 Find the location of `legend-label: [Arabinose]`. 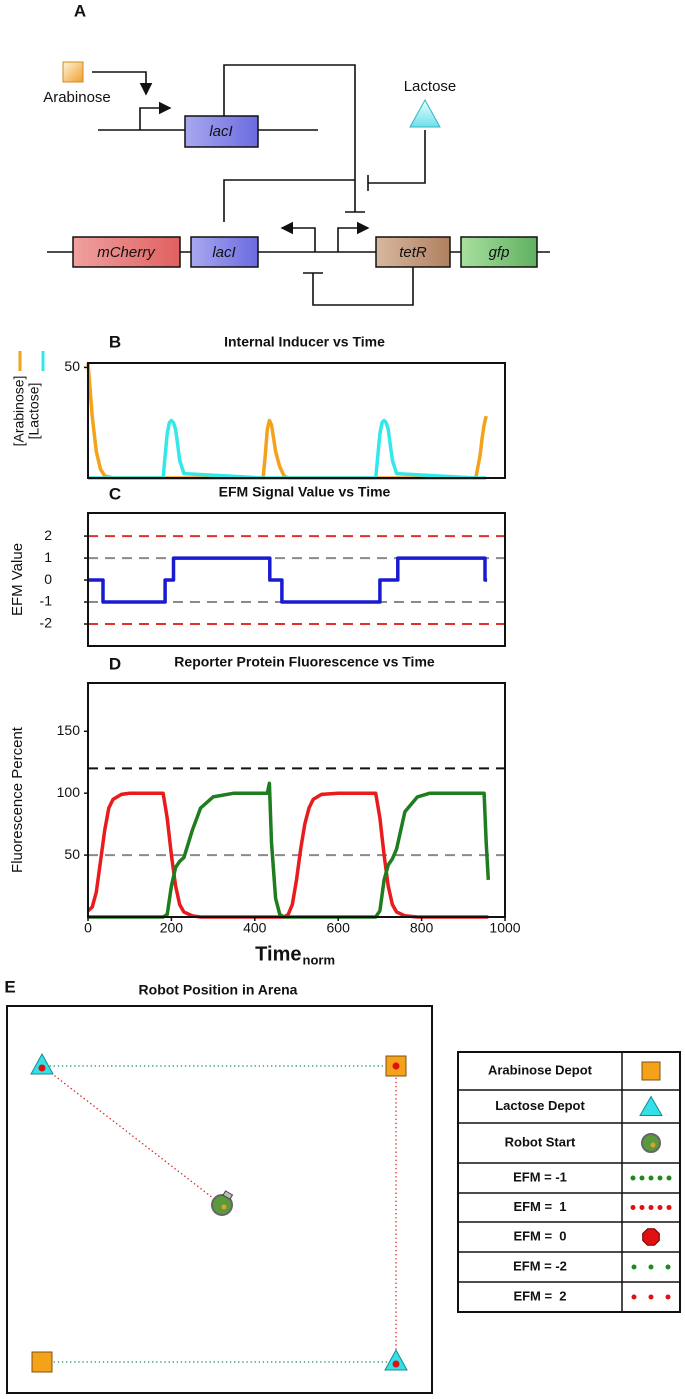

legend-label: [Arabinose] is located at coordinates (19, 411).